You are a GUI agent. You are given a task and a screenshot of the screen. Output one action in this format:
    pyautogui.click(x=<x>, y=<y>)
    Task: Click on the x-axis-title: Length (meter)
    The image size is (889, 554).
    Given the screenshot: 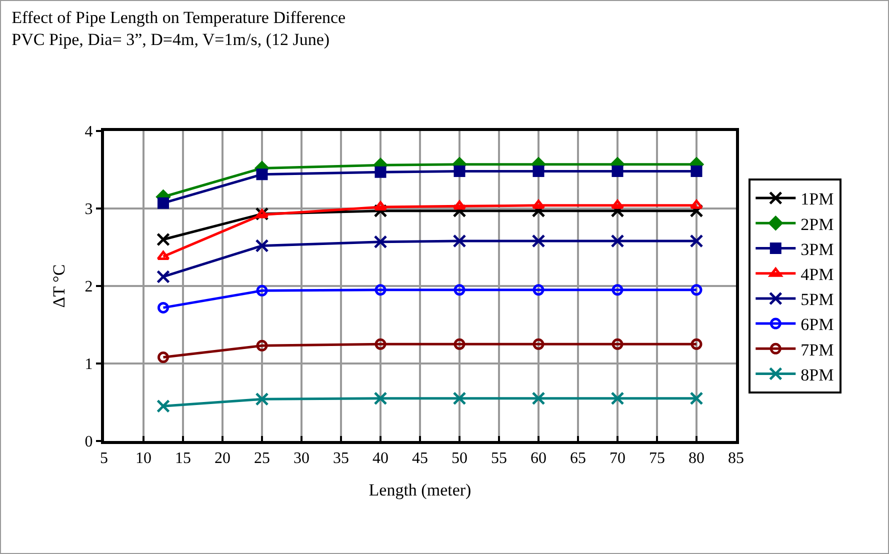 What is the action you would take?
    pyautogui.click(x=420, y=490)
    